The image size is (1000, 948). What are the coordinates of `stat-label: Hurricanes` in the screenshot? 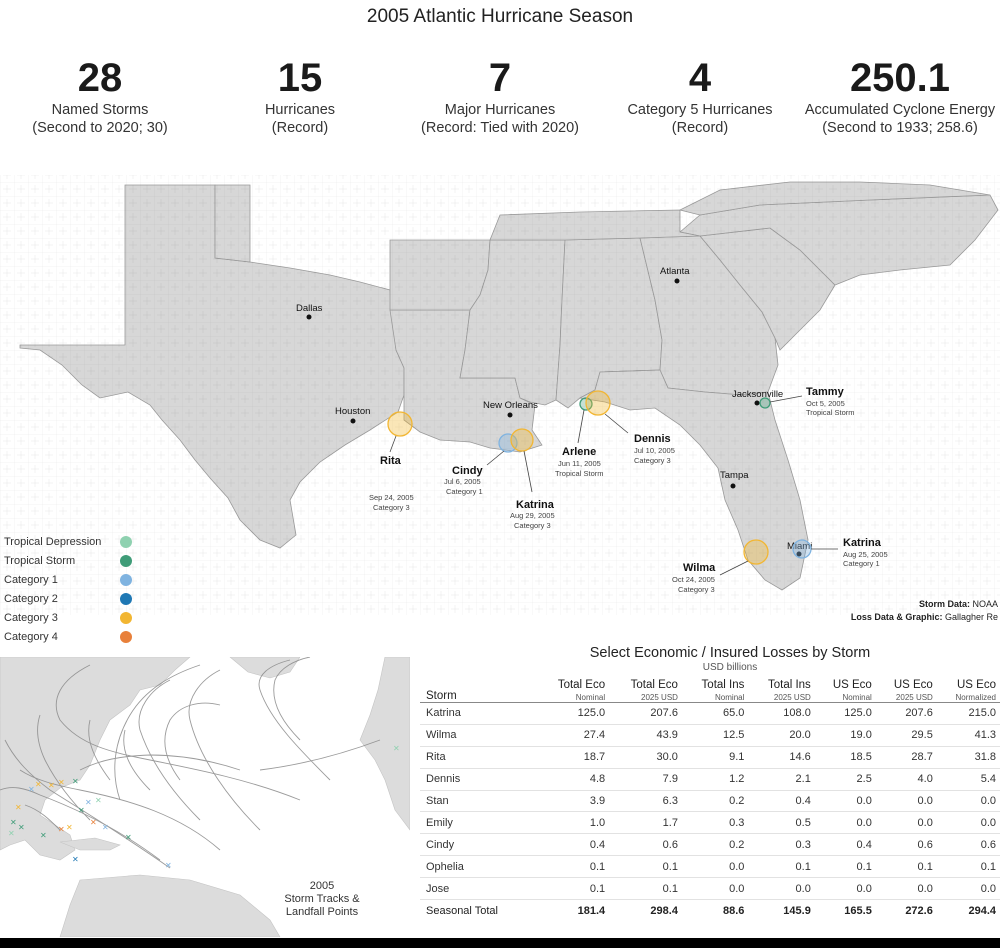 It's located at (300, 110).